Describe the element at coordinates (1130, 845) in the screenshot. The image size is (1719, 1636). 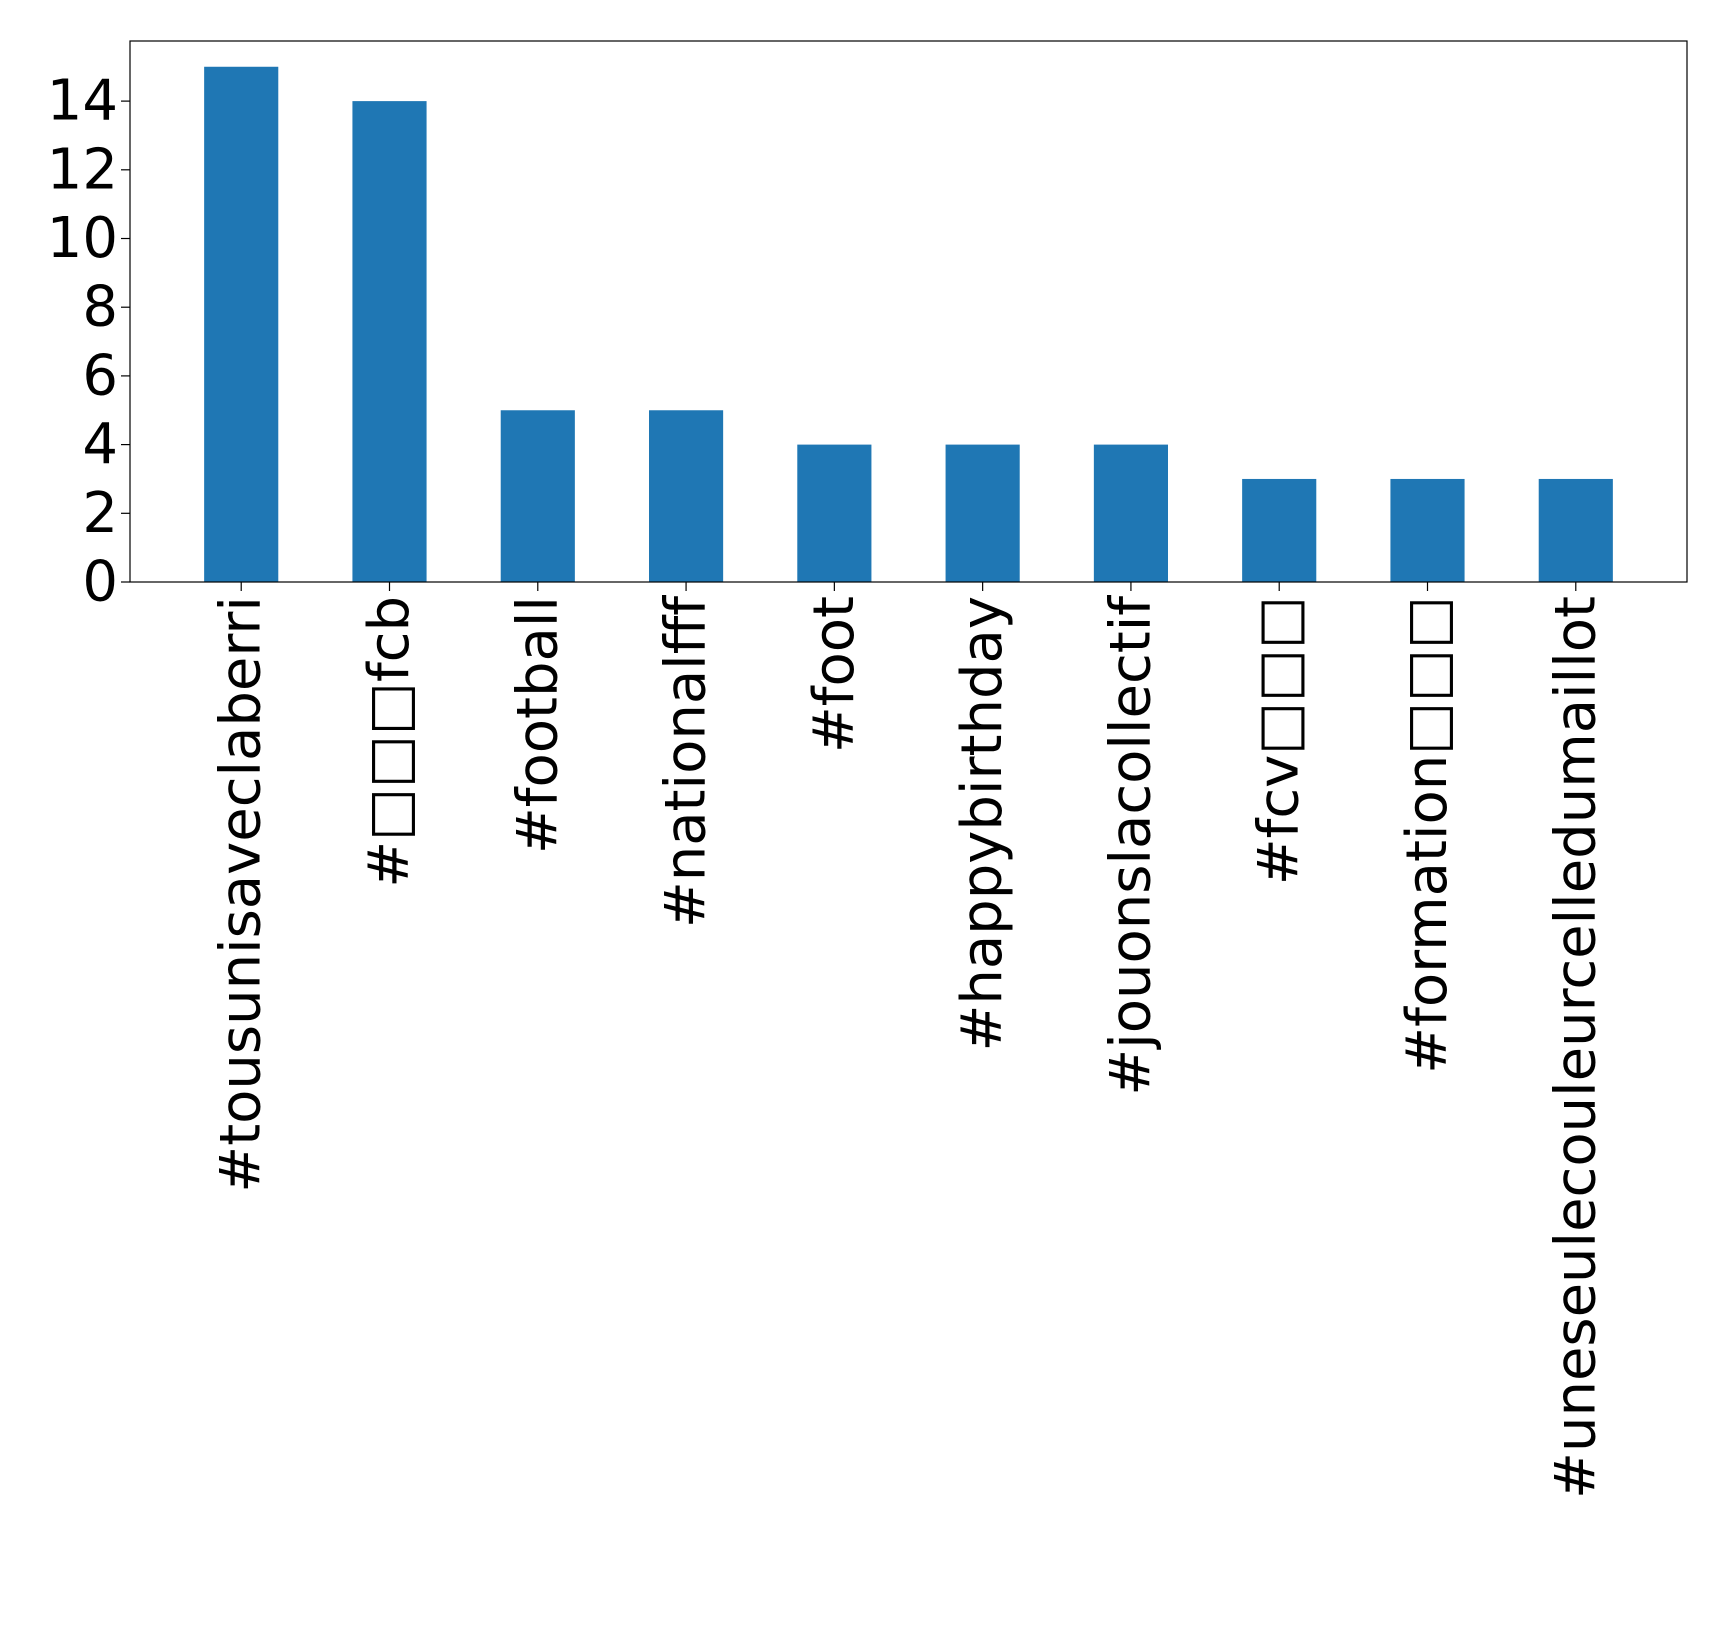
I see `x-tick-label: #jouonslacollectif` at that location.